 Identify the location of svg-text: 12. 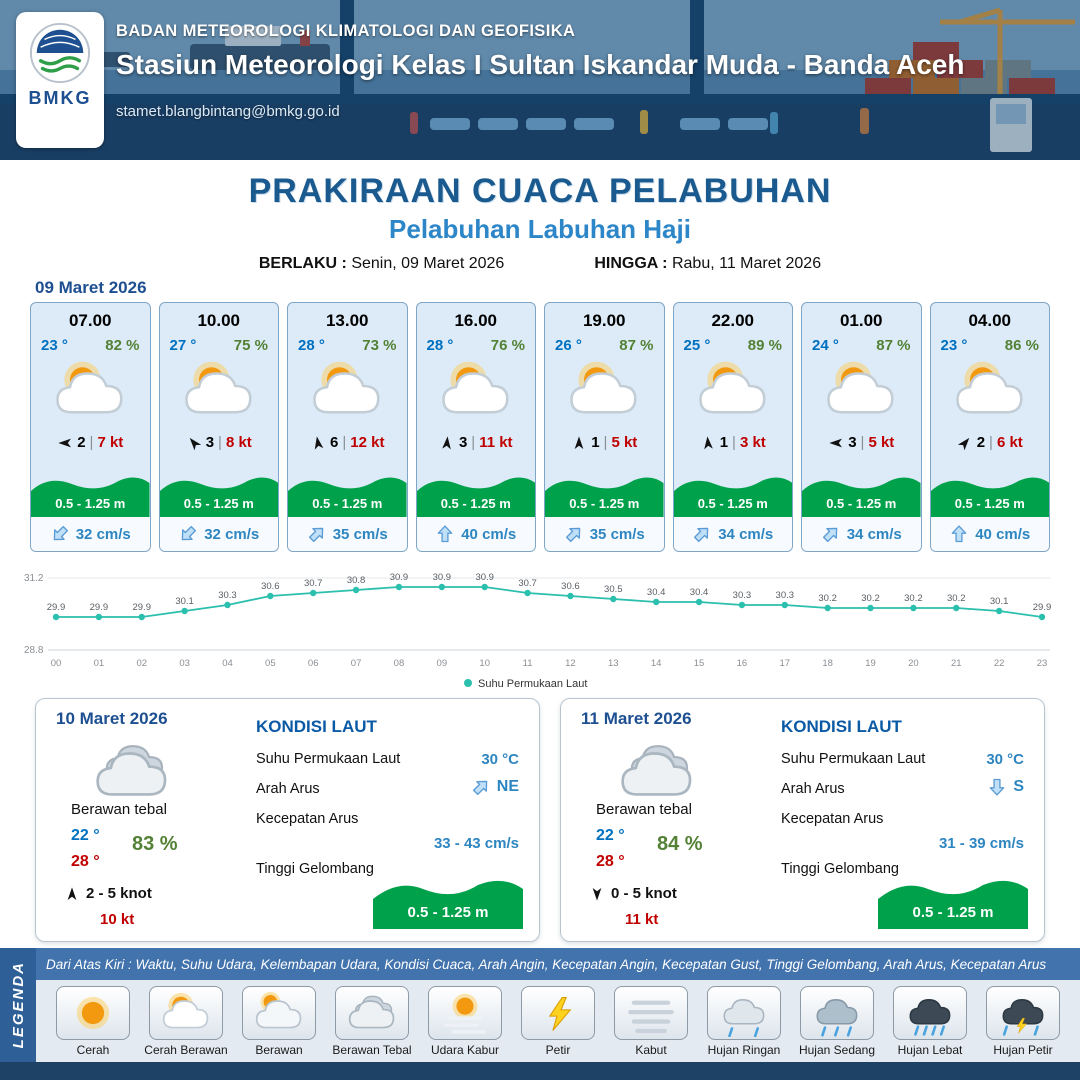
(570, 663).